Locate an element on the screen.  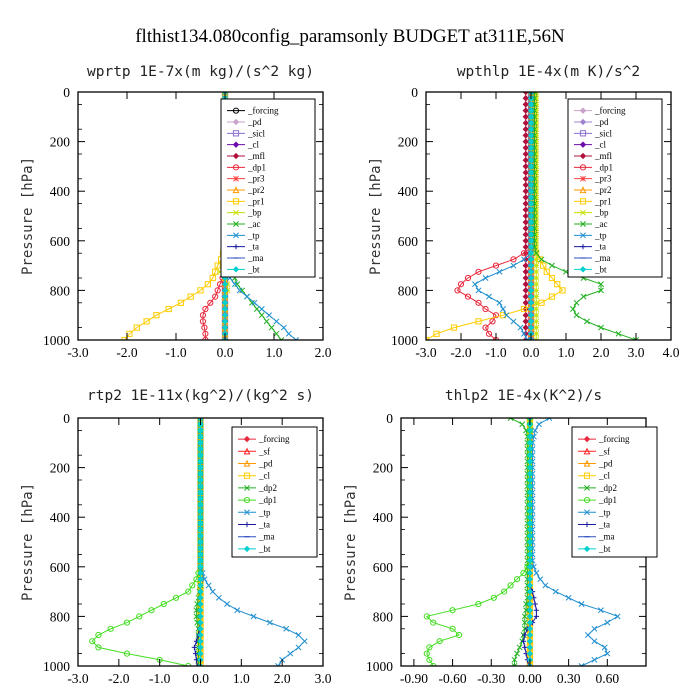
legend-label: _cl is located at coordinates (264, 476).